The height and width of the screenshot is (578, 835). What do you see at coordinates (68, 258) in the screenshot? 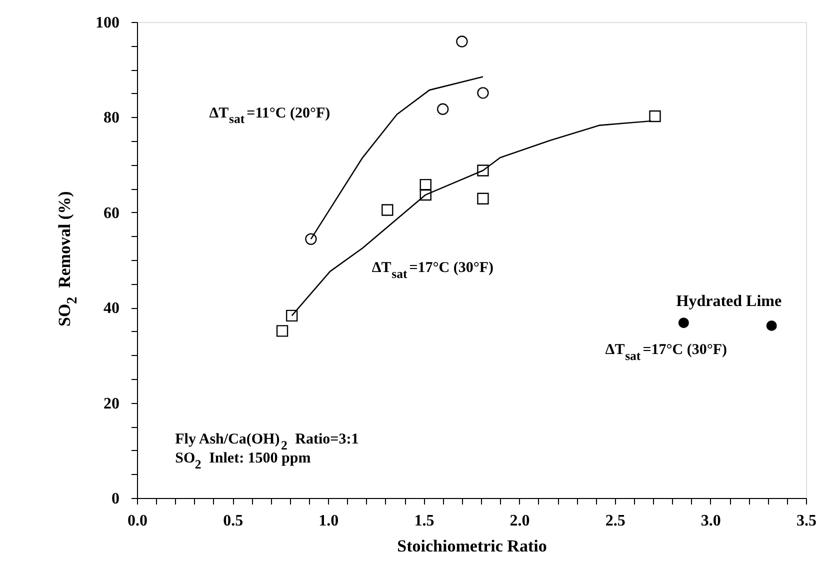
I see `y-axis-title: SO2 Removal (%)` at bounding box center [68, 258].